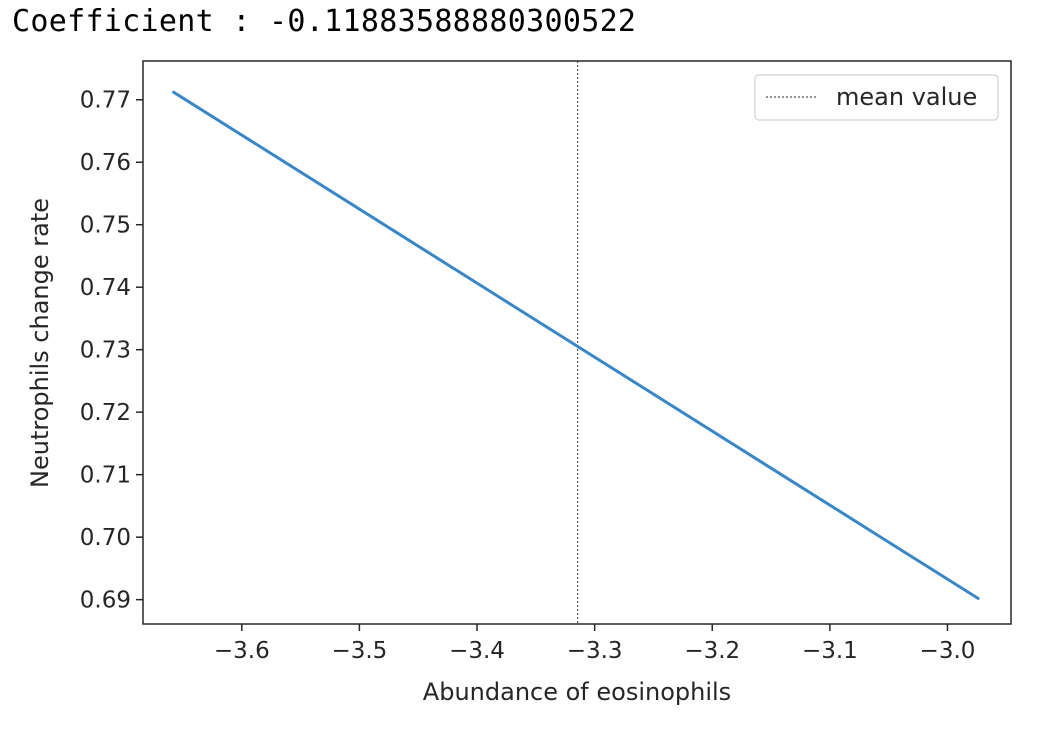  Describe the element at coordinates (105, 601) in the screenshot. I see `y-tick-label: 0.69` at that location.